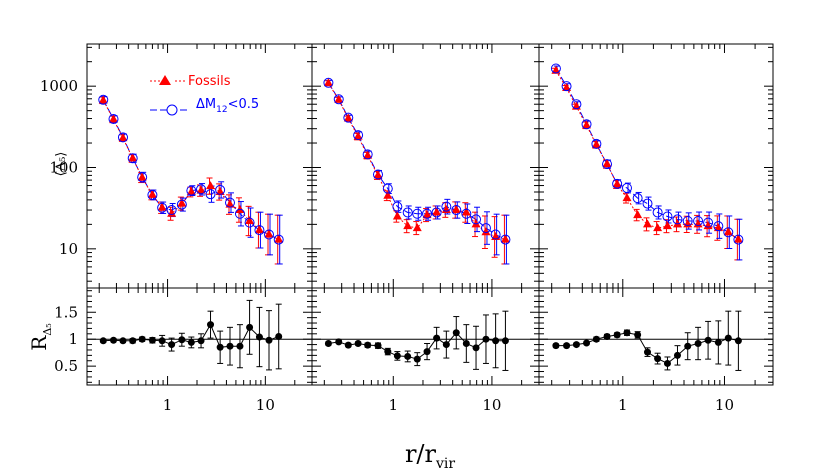 This screenshot has height=476, width=817. Describe the element at coordinates (227, 106) in the screenshot. I see `legend-dm12-label: ΔM12<0.5` at that location.